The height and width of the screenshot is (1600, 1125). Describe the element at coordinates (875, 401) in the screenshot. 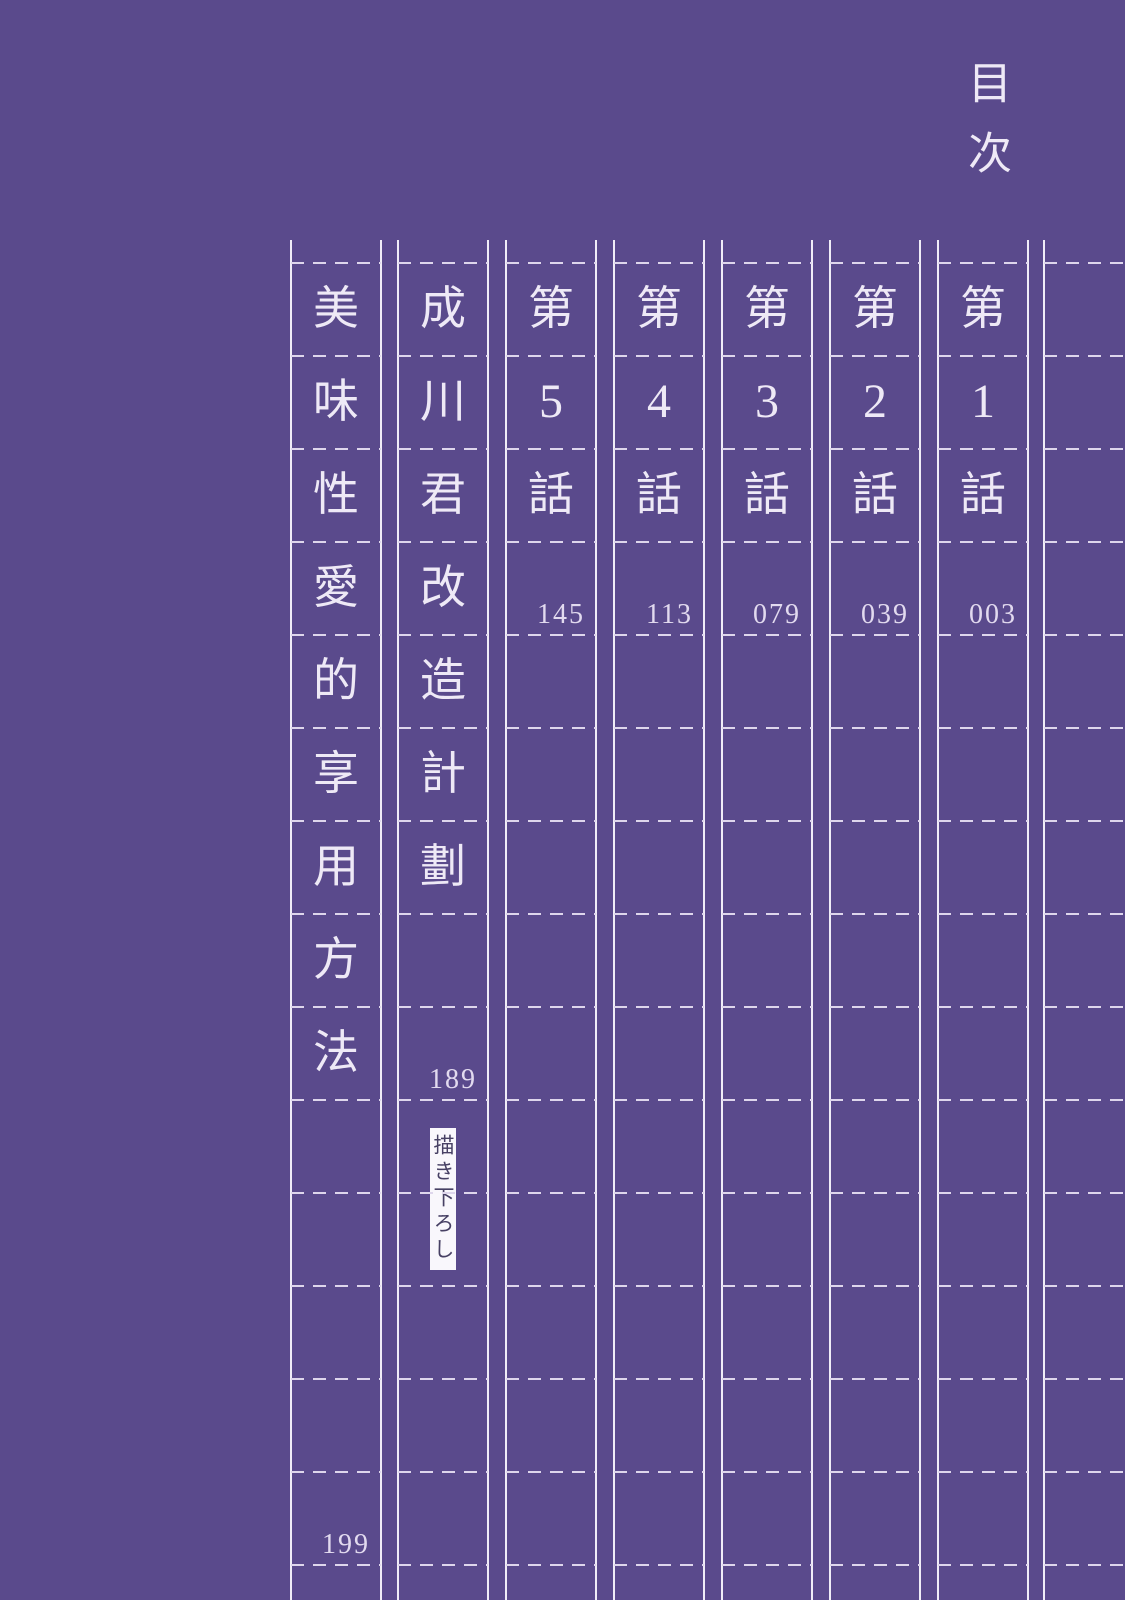

I see `chapter-number: 2` at that location.